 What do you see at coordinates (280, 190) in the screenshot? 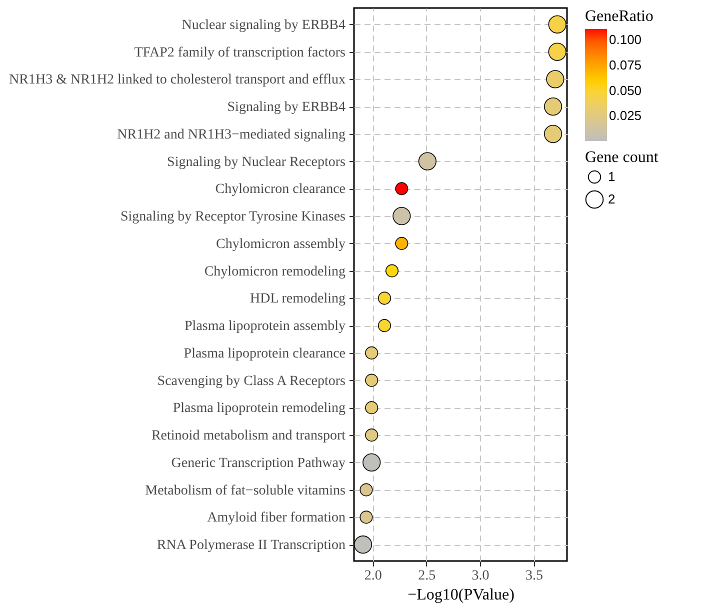
I see `y-tick-label: Chylomicron clearance` at bounding box center [280, 190].